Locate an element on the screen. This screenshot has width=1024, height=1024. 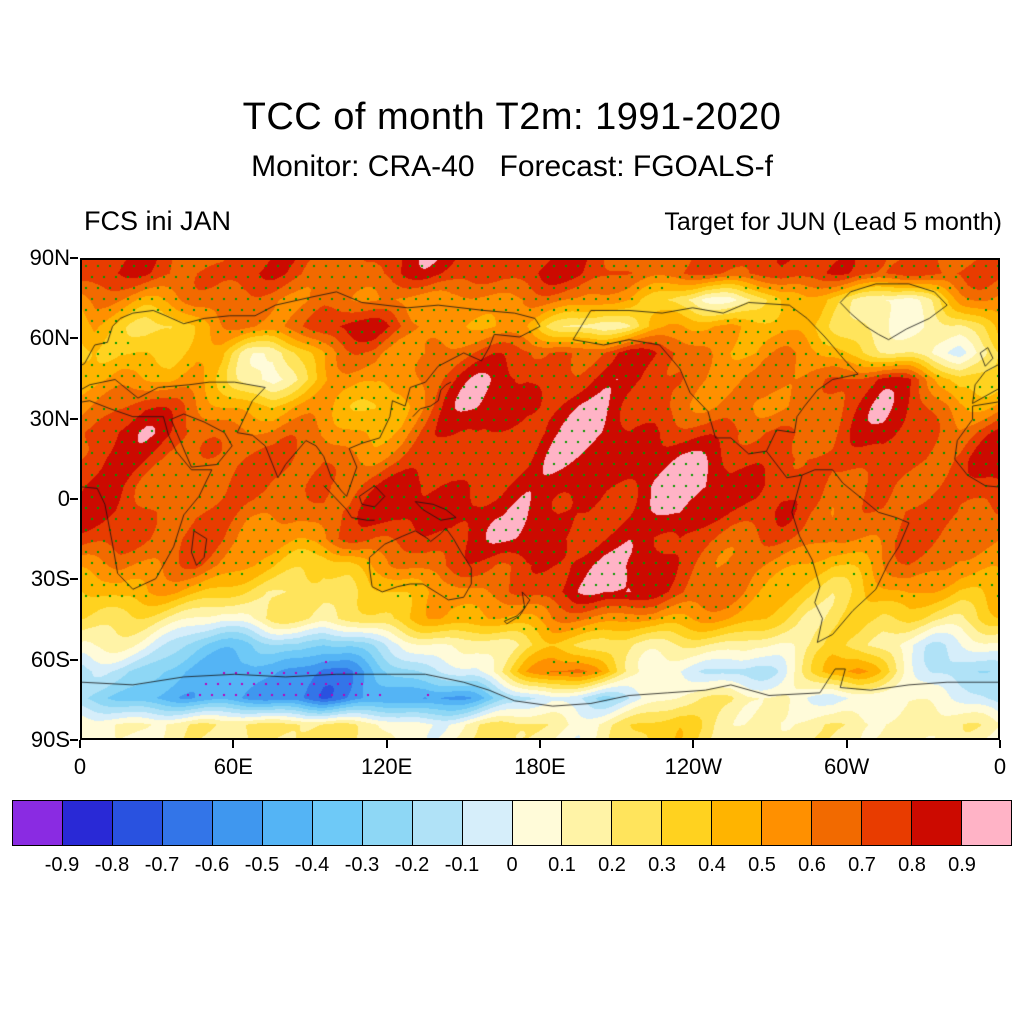
colorbar-tick-label: 0.3 is located at coordinates (662, 865).